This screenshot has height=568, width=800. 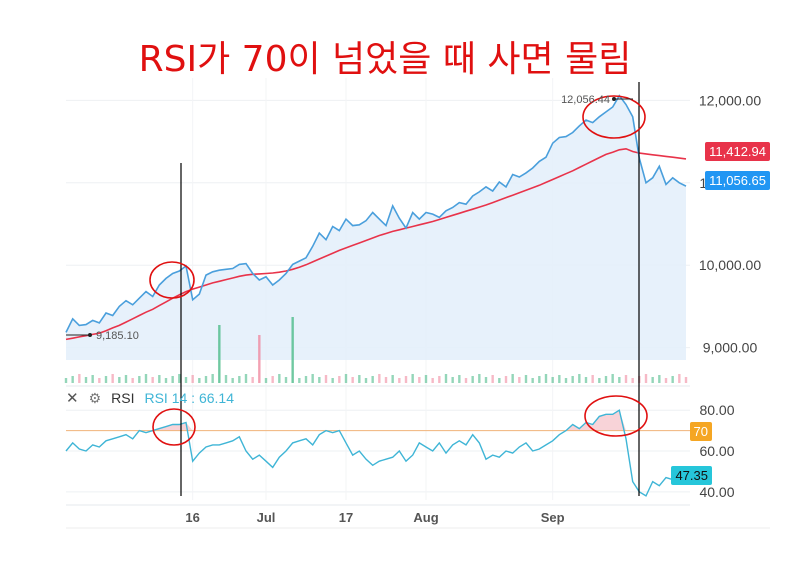 What do you see at coordinates (425, 517) in the screenshot?
I see `x-tick-label: Aug` at bounding box center [425, 517].